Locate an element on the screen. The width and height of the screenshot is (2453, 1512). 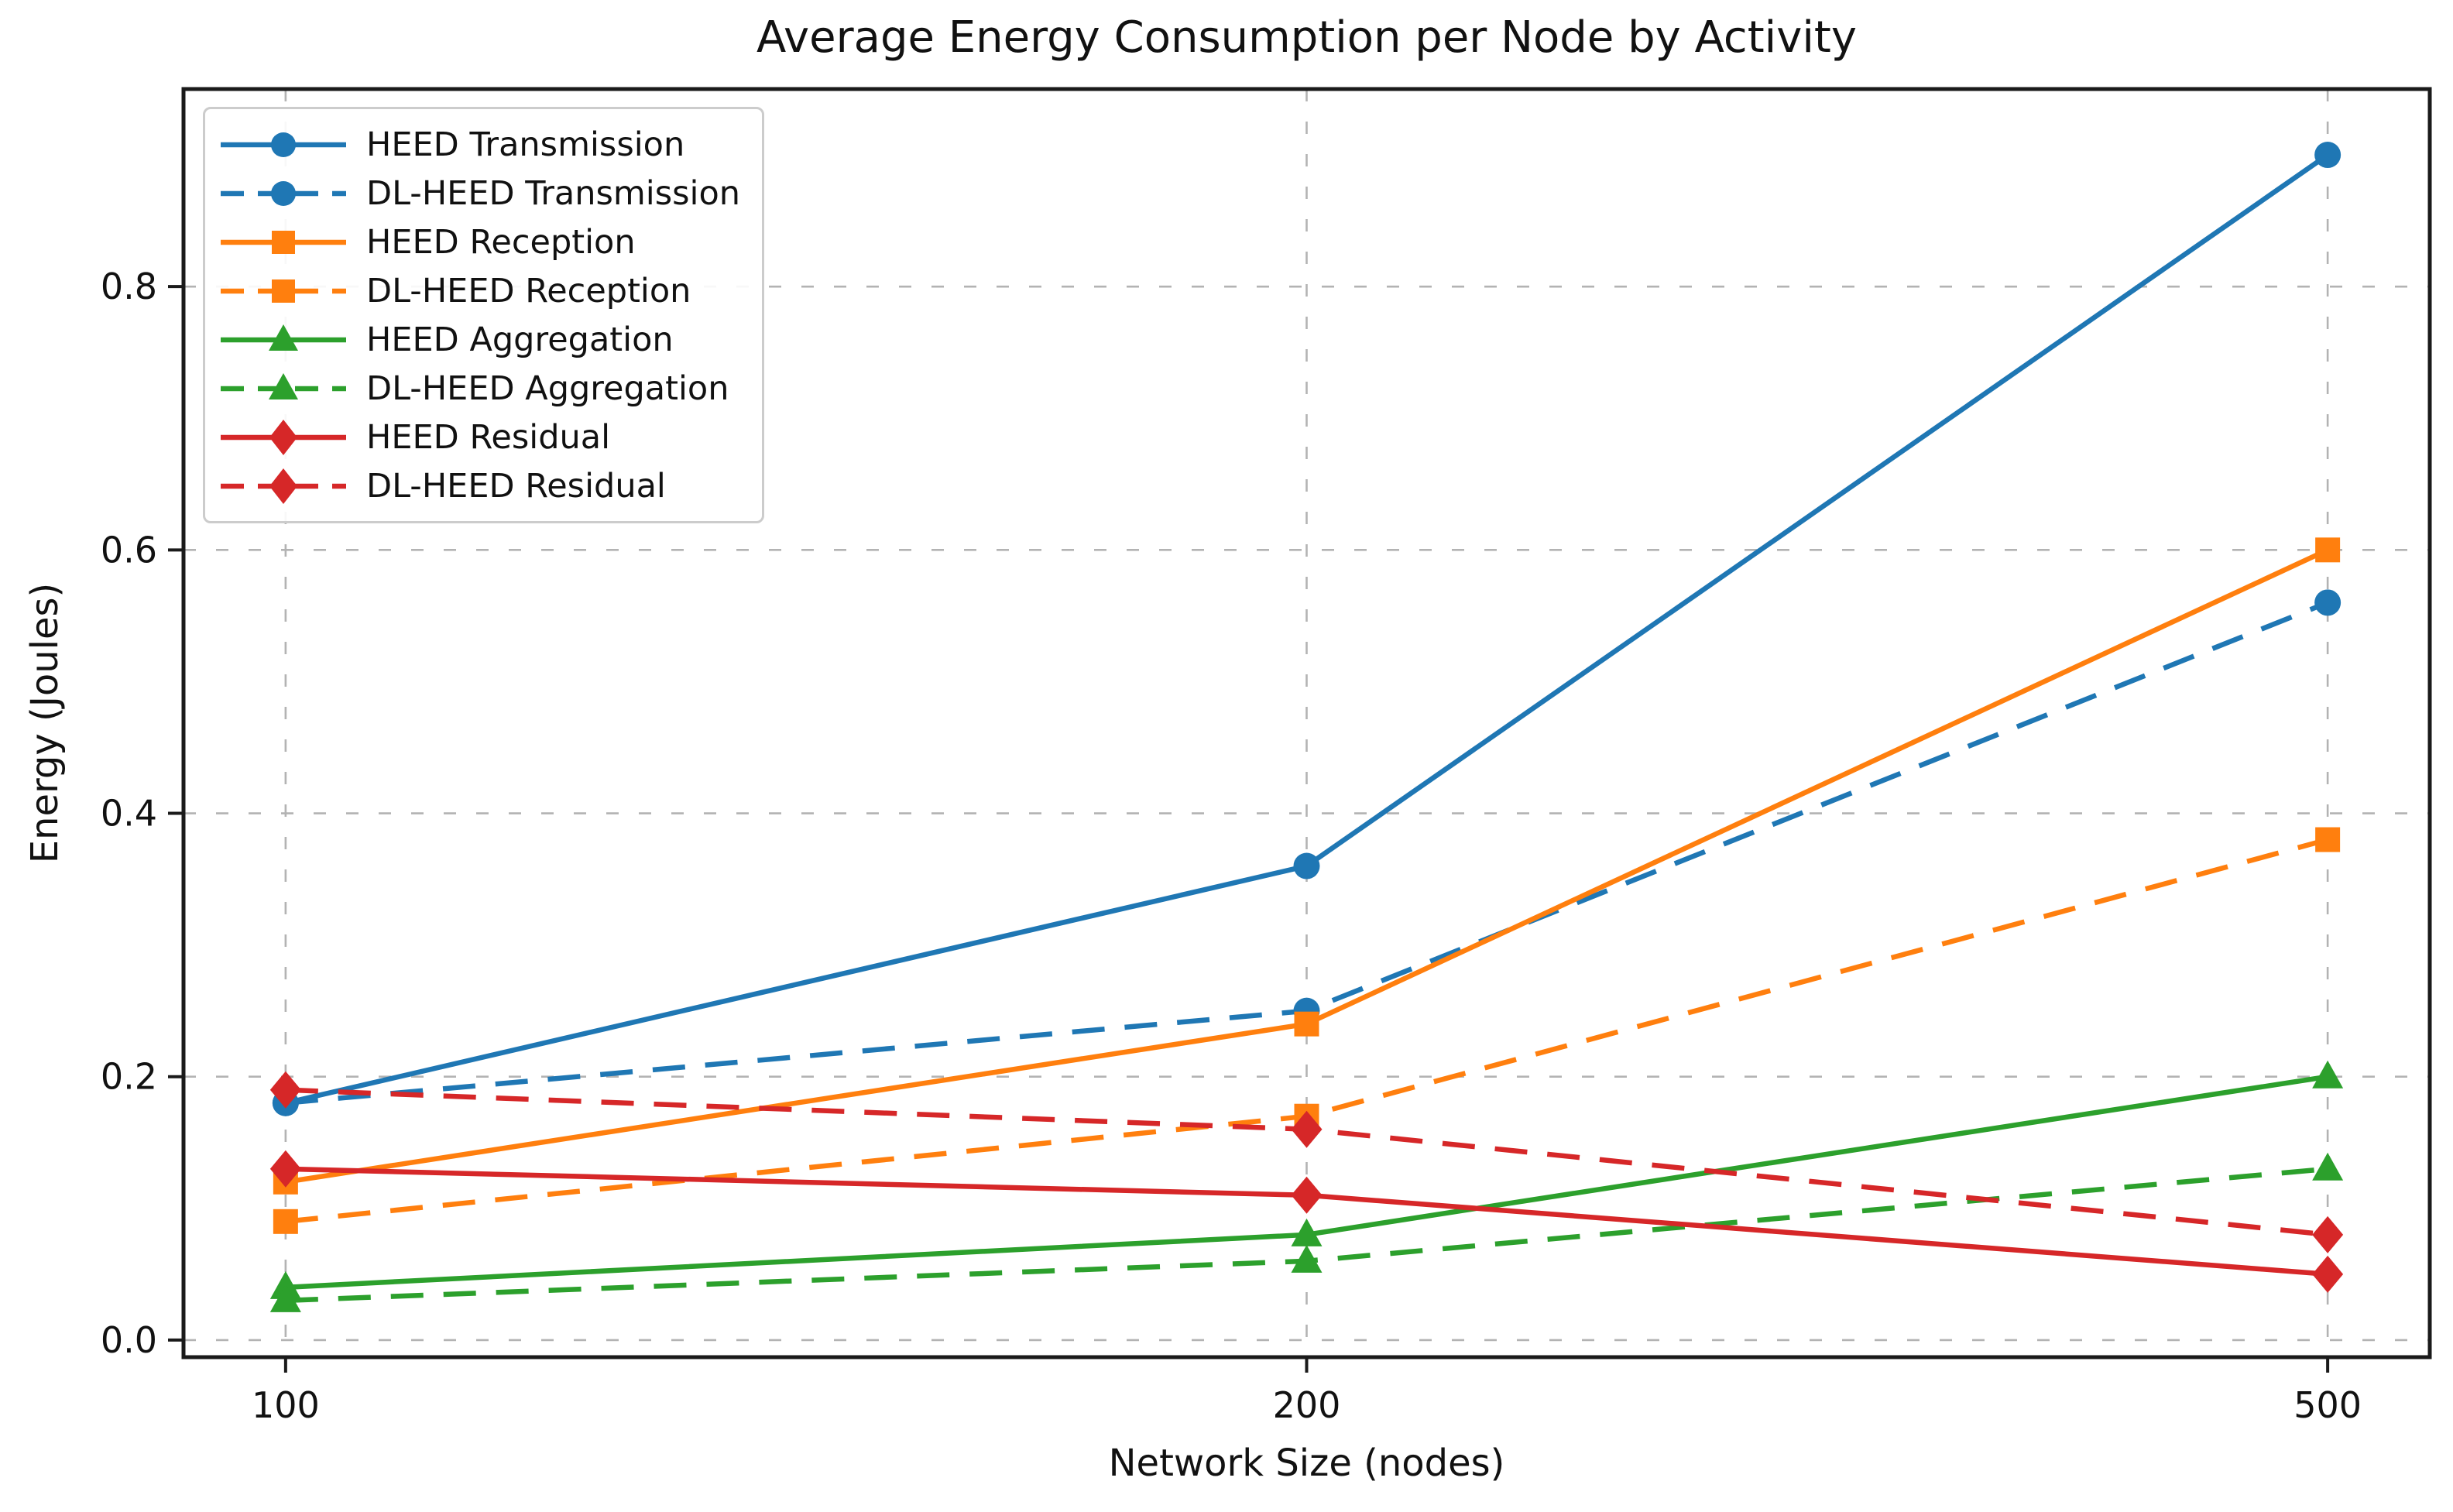
x-tick-label: 200 is located at coordinates (1307, 1405).